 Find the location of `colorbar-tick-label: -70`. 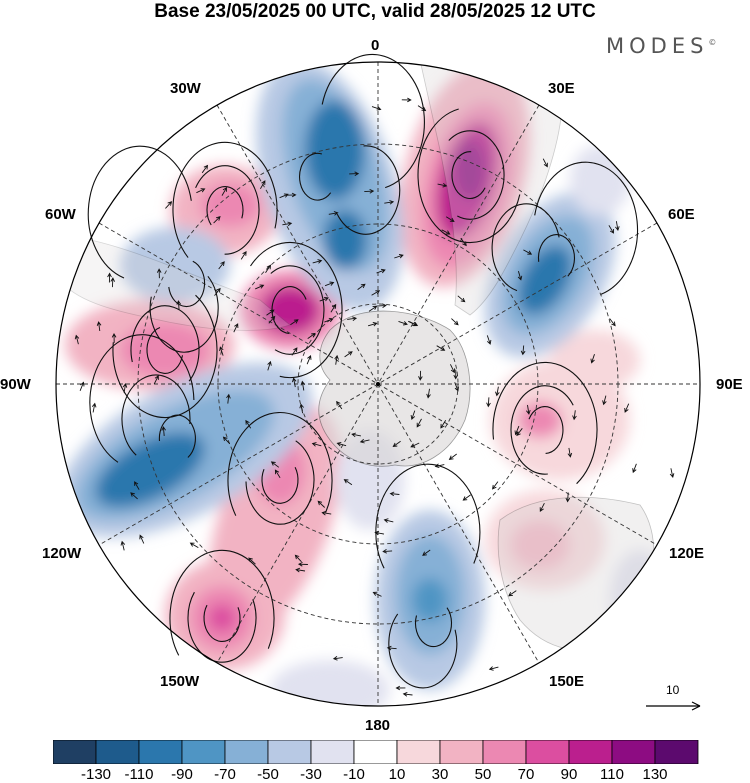

colorbar-tick-label: -70 is located at coordinates (225, 774).